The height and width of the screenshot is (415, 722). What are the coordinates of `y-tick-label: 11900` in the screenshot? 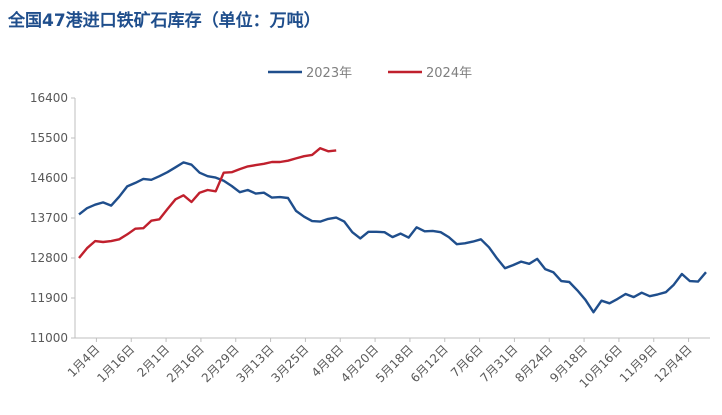 It's located at (49, 298).